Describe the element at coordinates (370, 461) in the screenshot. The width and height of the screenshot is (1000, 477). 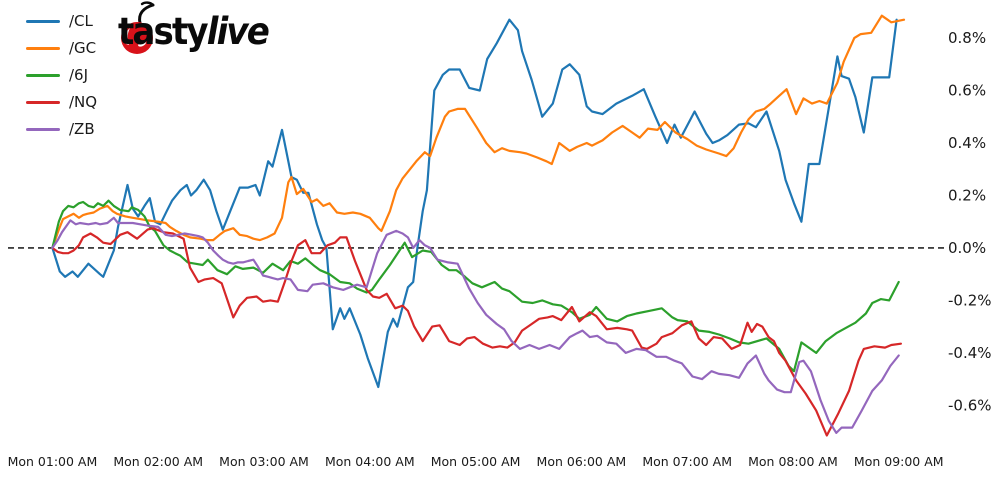
I see `x-tick-label: Mon 04:00 AM` at that location.